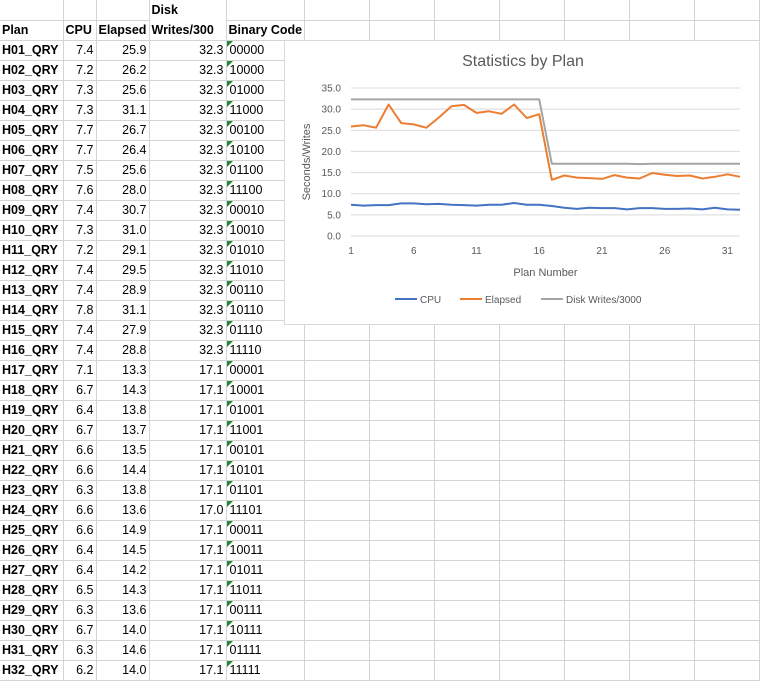 The image size is (763, 681). I want to click on cell-elapsed: 26.2, so click(123, 70).